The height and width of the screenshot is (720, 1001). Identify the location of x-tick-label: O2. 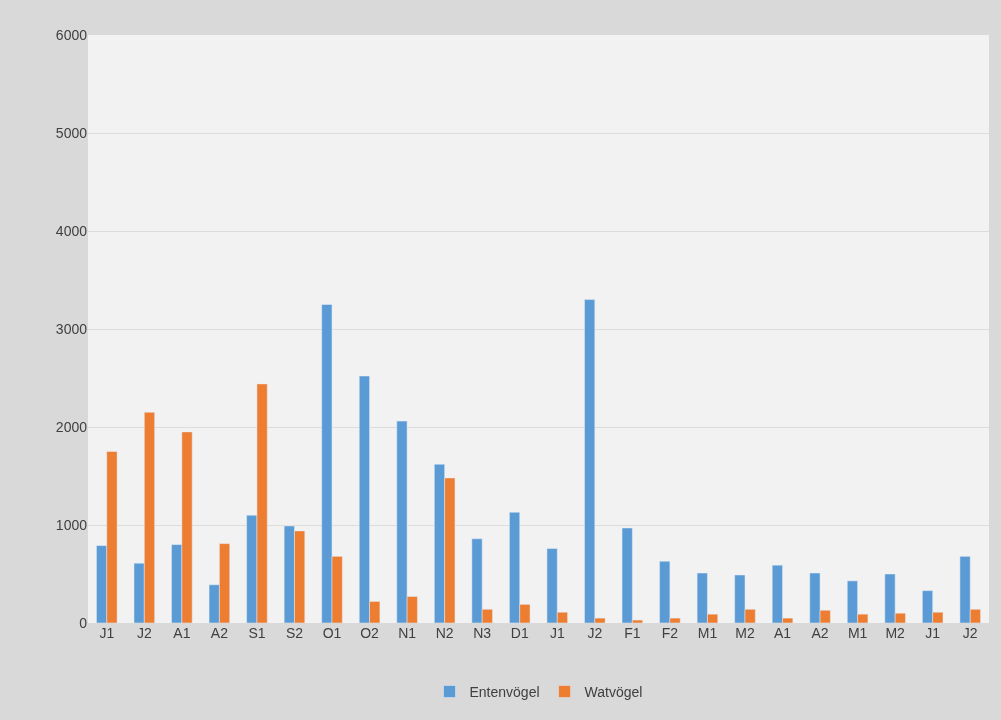
(370, 633).